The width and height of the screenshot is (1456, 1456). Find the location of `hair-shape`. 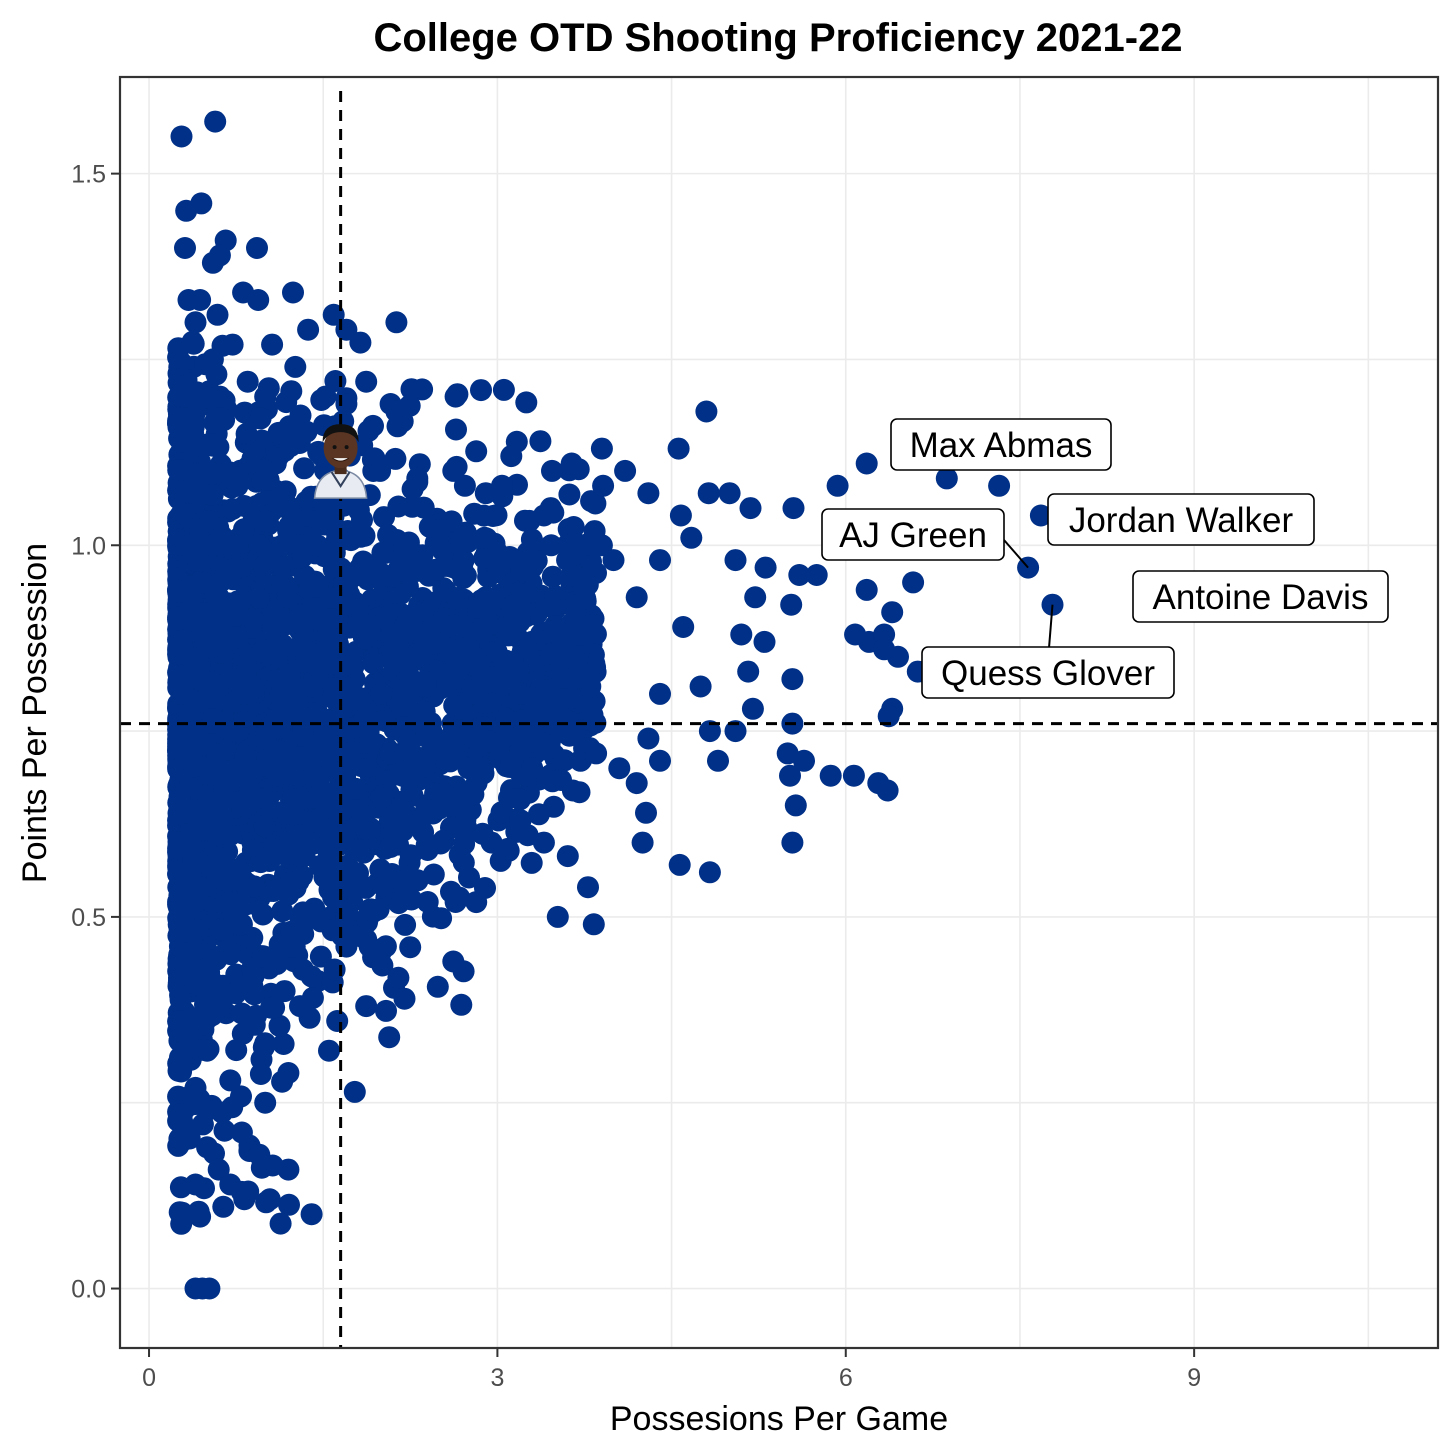

hair-shape is located at coordinates (340, 433).